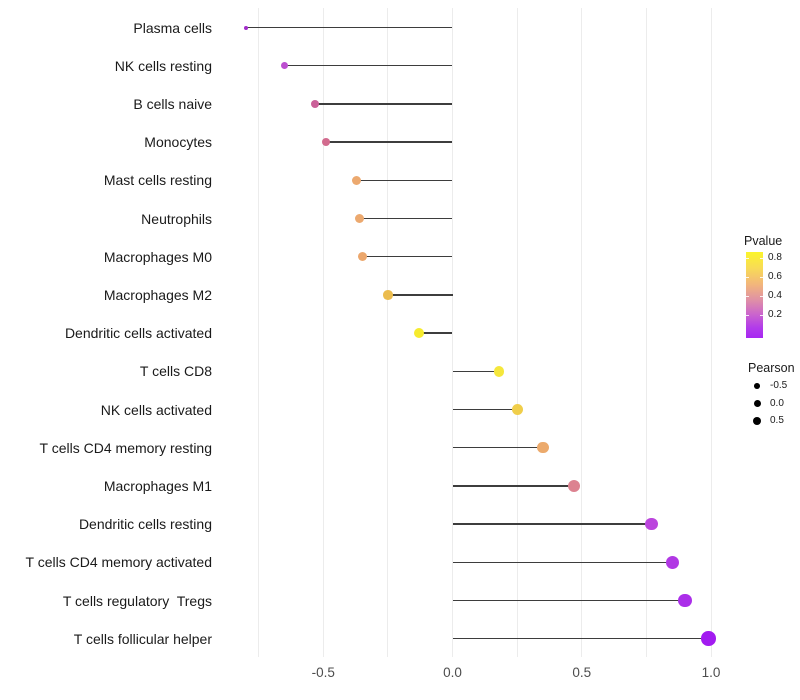 The width and height of the screenshot is (800, 700). I want to click on pearson-legend-label: 0.0, so click(777, 403).